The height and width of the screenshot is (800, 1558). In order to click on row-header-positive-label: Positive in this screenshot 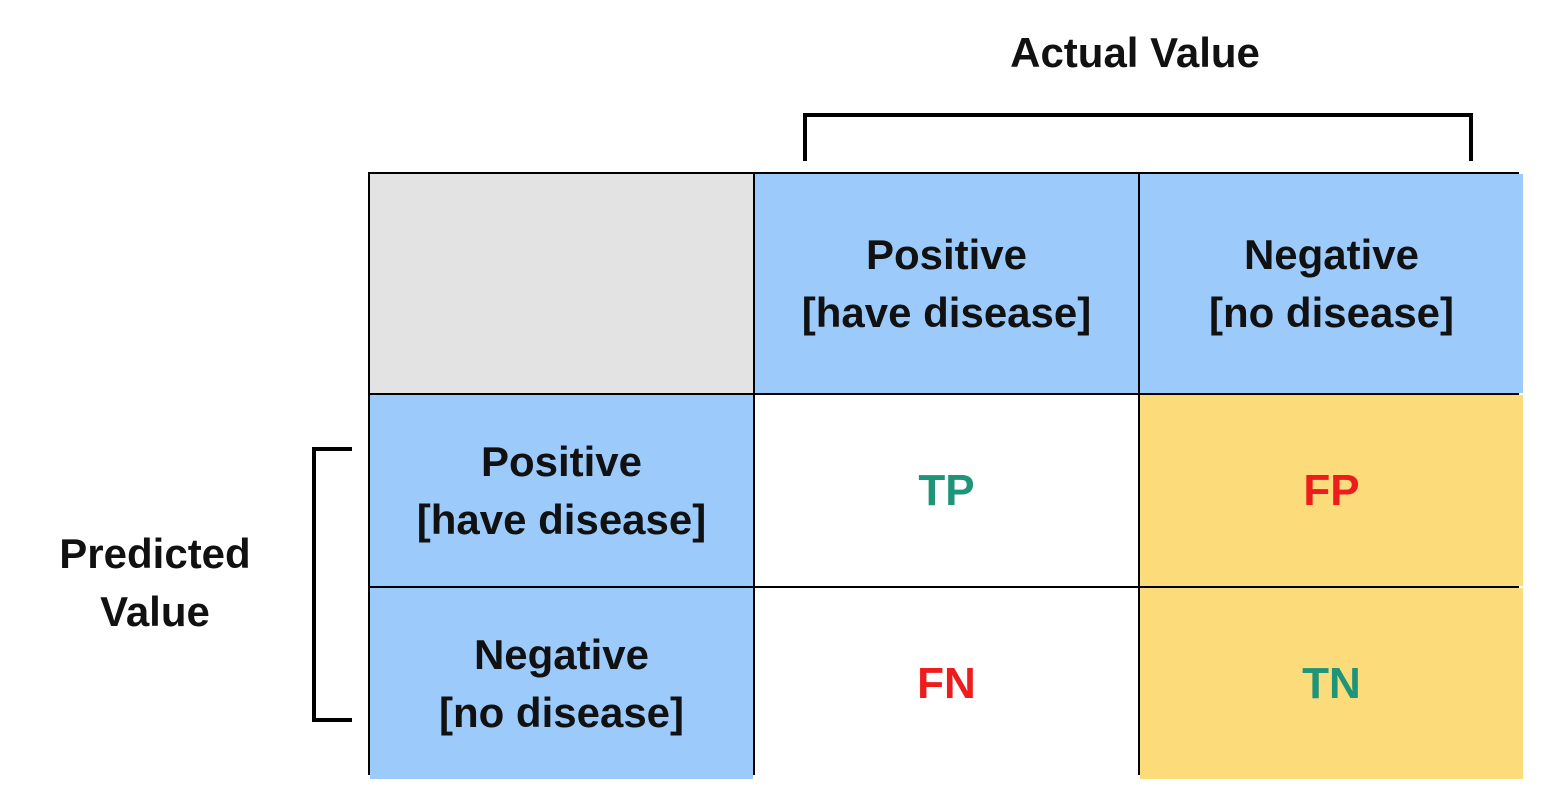, I will do `click(561, 461)`.